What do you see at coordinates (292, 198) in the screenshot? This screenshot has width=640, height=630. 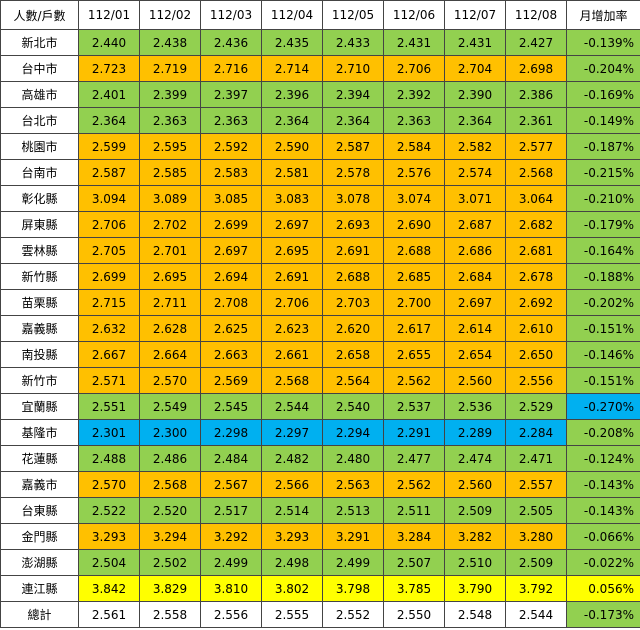 I see `value-cell: 3.083` at bounding box center [292, 198].